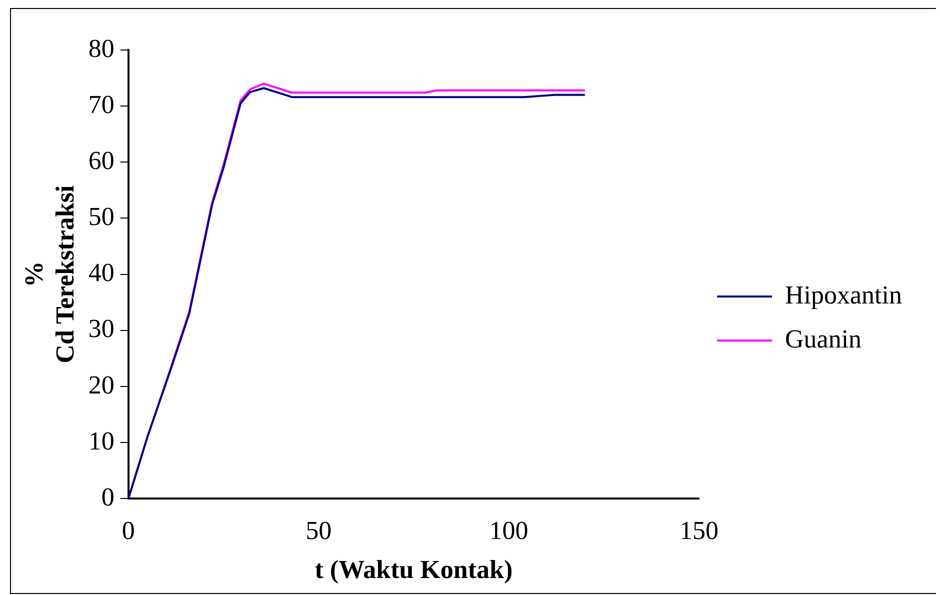 Image resolution: width=940 pixels, height=595 pixels. What do you see at coordinates (101, 104) in the screenshot?
I see `y-tick-label: 70` at bounding box center [101, 104].